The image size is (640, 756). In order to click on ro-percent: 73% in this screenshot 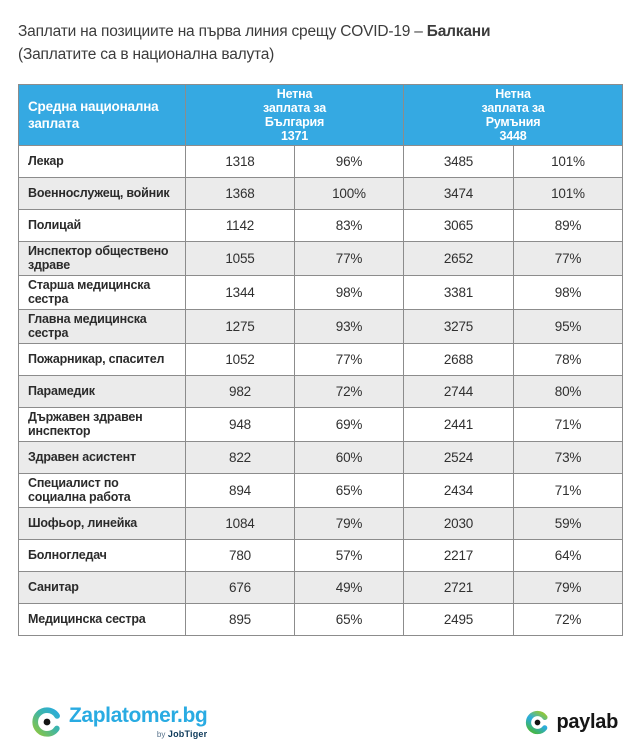, I will do `click(568, 457)`.